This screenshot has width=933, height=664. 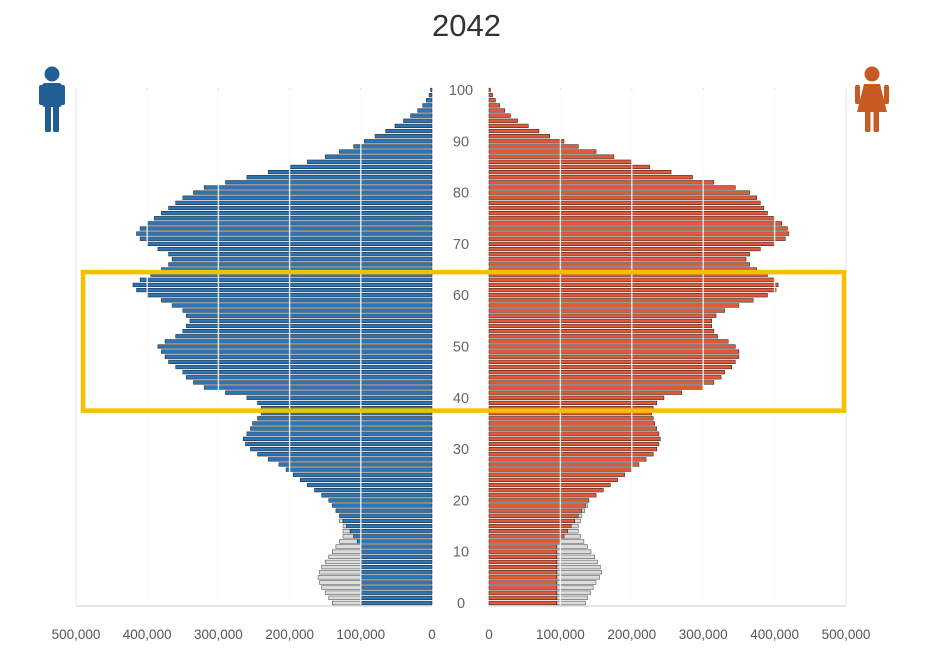 I want to click on male-person-icon, so click(x=52, y=99).